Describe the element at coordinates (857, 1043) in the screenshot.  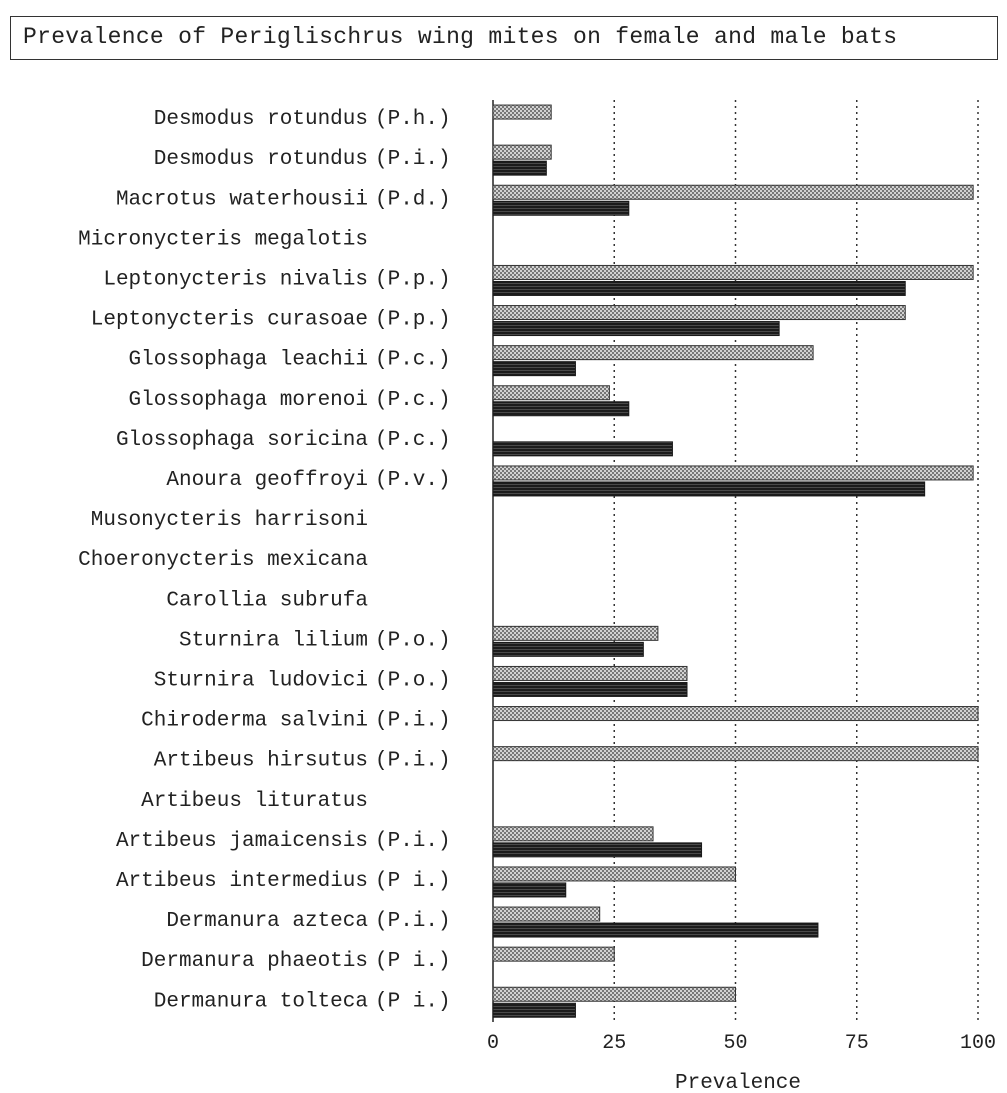
I see `x-tick-label: 75` at that location.